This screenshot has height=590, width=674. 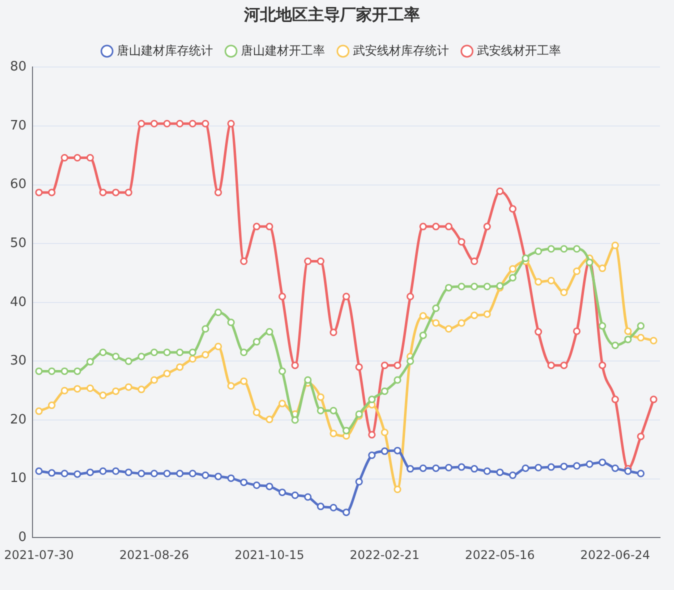 I want to click on y-tick-label: 70, so click(x=18, y=126).